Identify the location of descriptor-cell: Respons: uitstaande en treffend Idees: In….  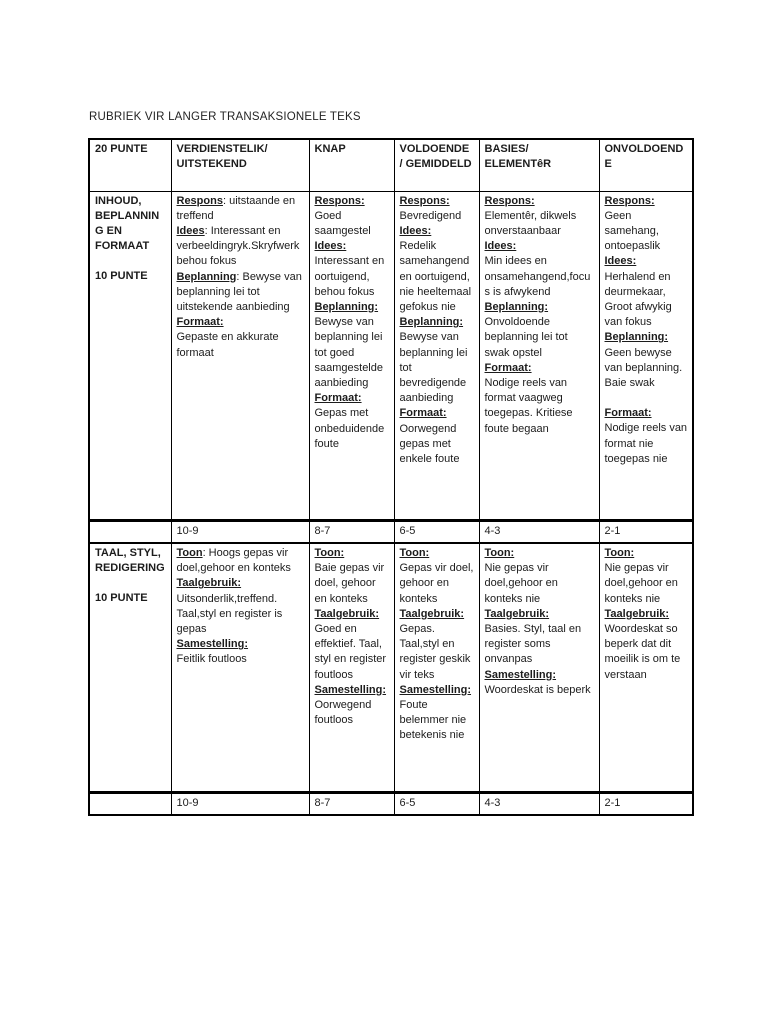
(240, 355).